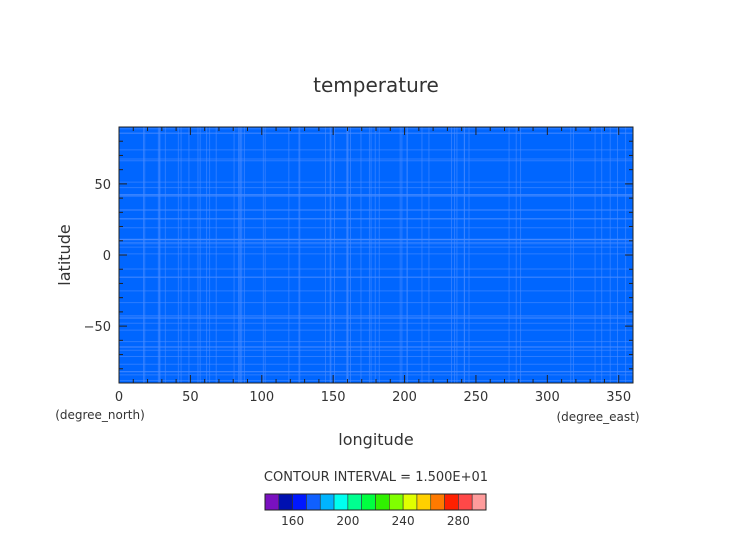 The height and width of the screenshot is (536, 752). Describe the element at coordinates (375, 439) in the screenshot. I see `x-axis-label: longitude` at that location.